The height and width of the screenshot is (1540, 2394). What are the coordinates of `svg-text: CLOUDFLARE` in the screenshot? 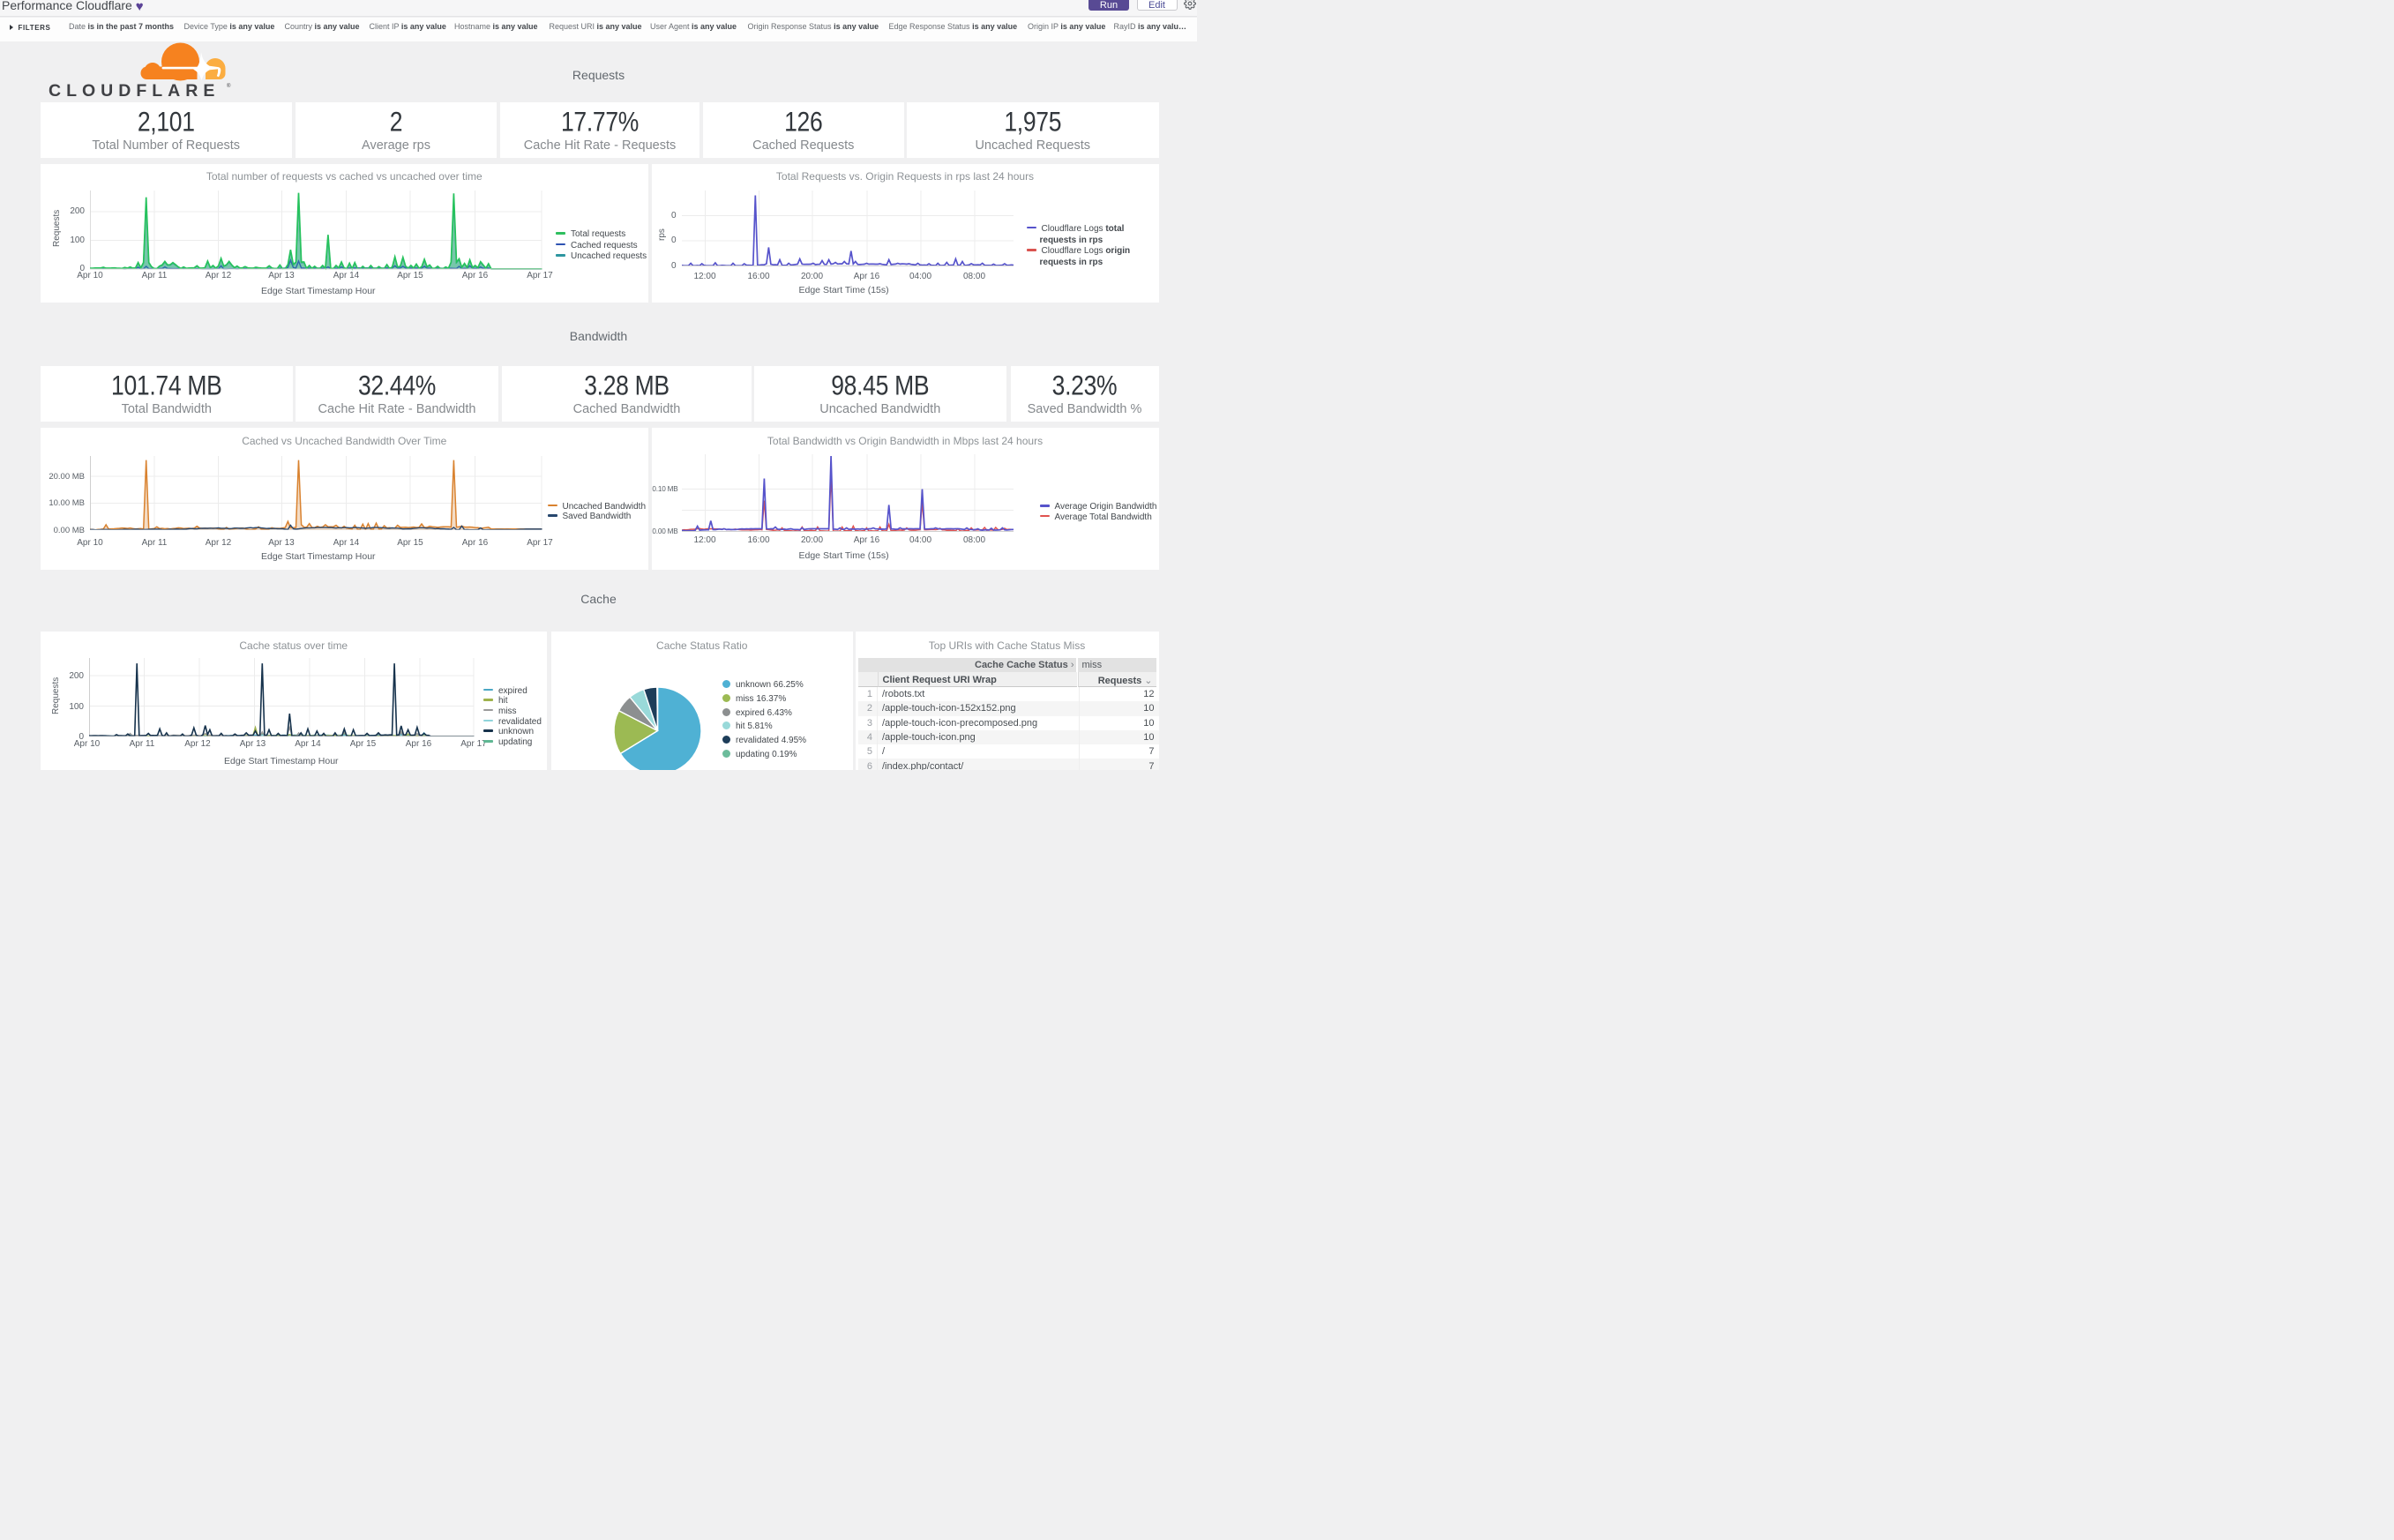 It's located at (134, 90).